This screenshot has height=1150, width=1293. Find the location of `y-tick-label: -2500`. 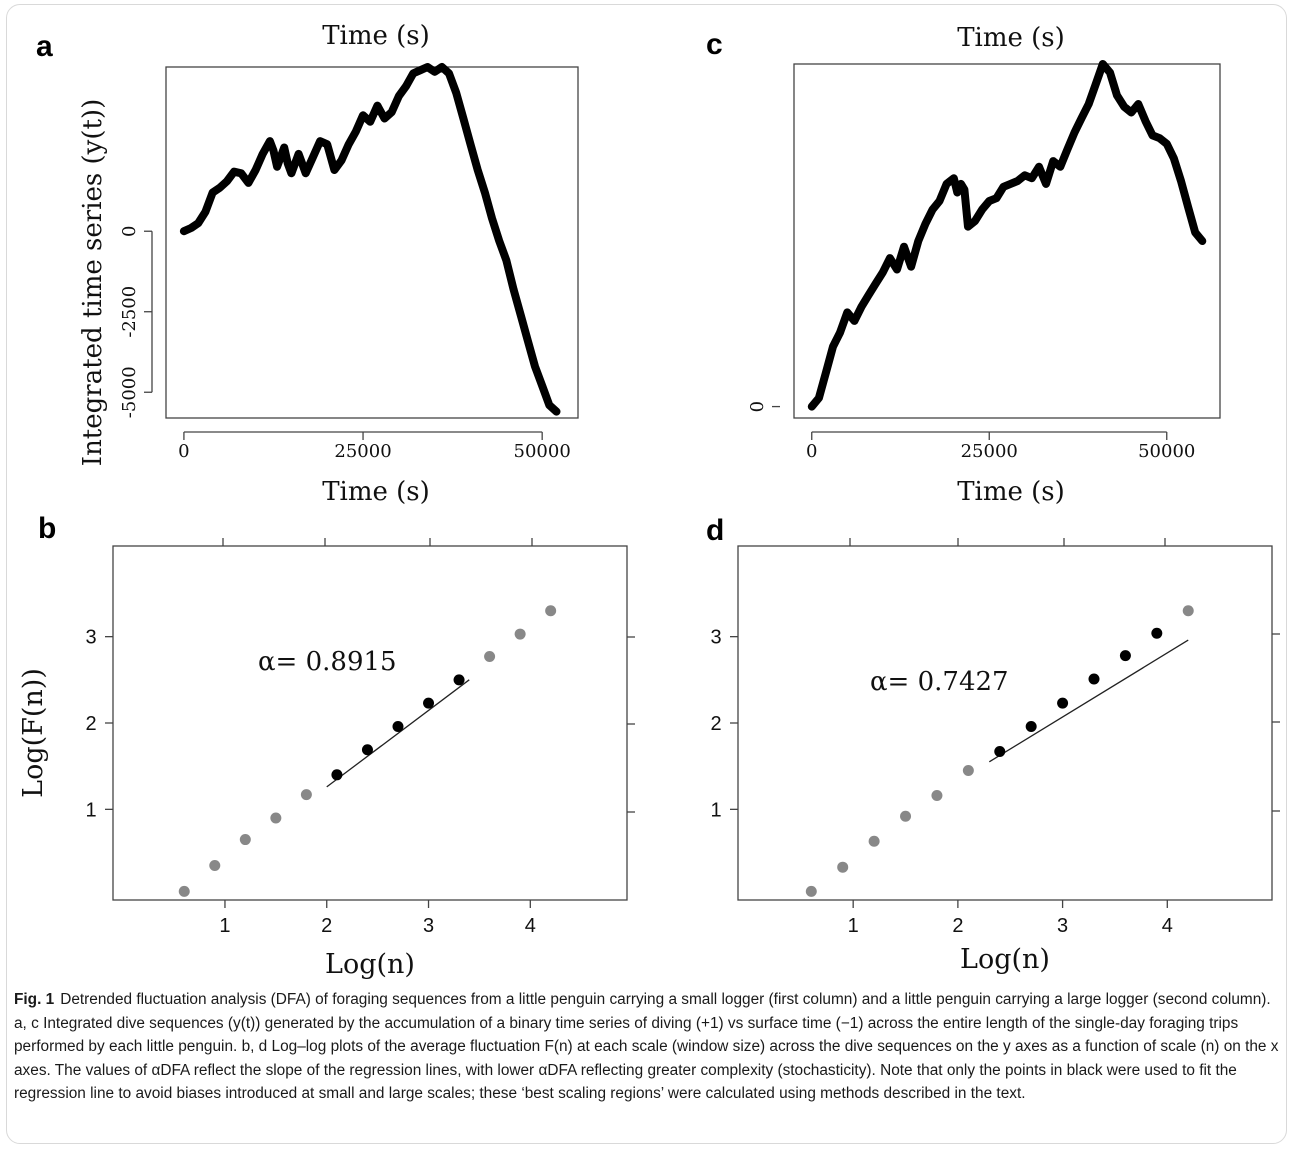

y-tick-label: -2500 is located at coordinates (129, 312).